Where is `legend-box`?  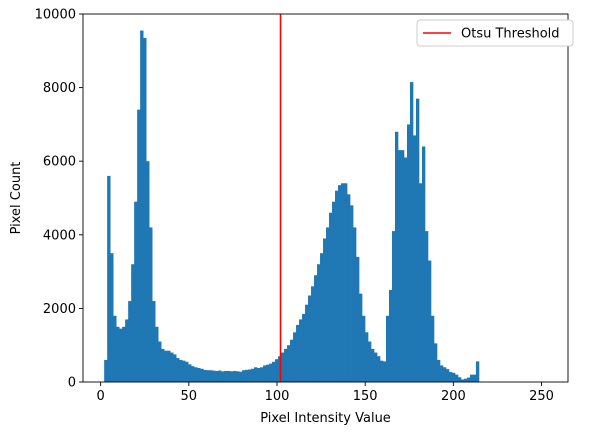
legend-box is located at coordinates (495, 33).